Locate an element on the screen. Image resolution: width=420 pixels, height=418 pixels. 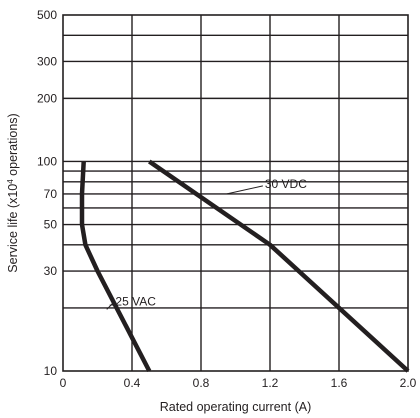
y-axis-label: Service life (x104 operations) is located at coordinates (13, 192).